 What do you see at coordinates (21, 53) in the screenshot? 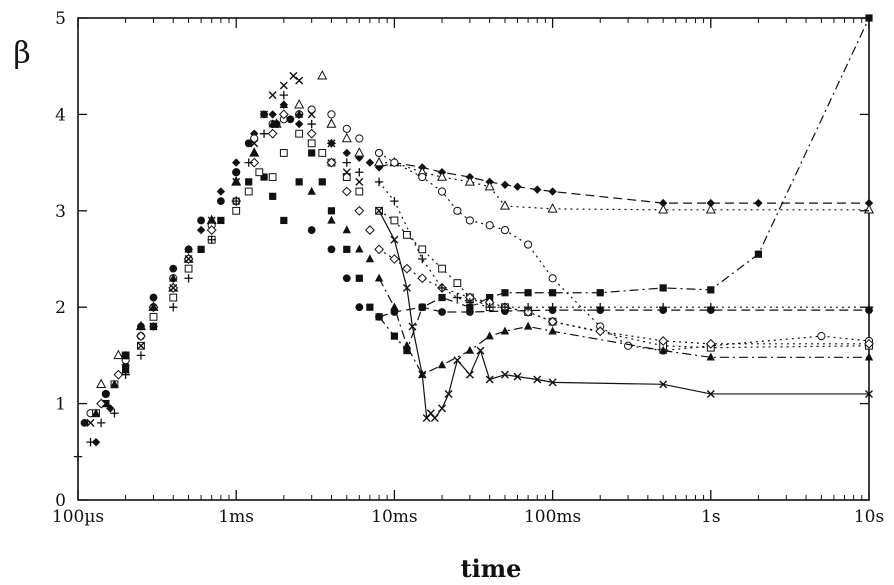
I see `y-axis-title: β` at bounding box center [21, 53].